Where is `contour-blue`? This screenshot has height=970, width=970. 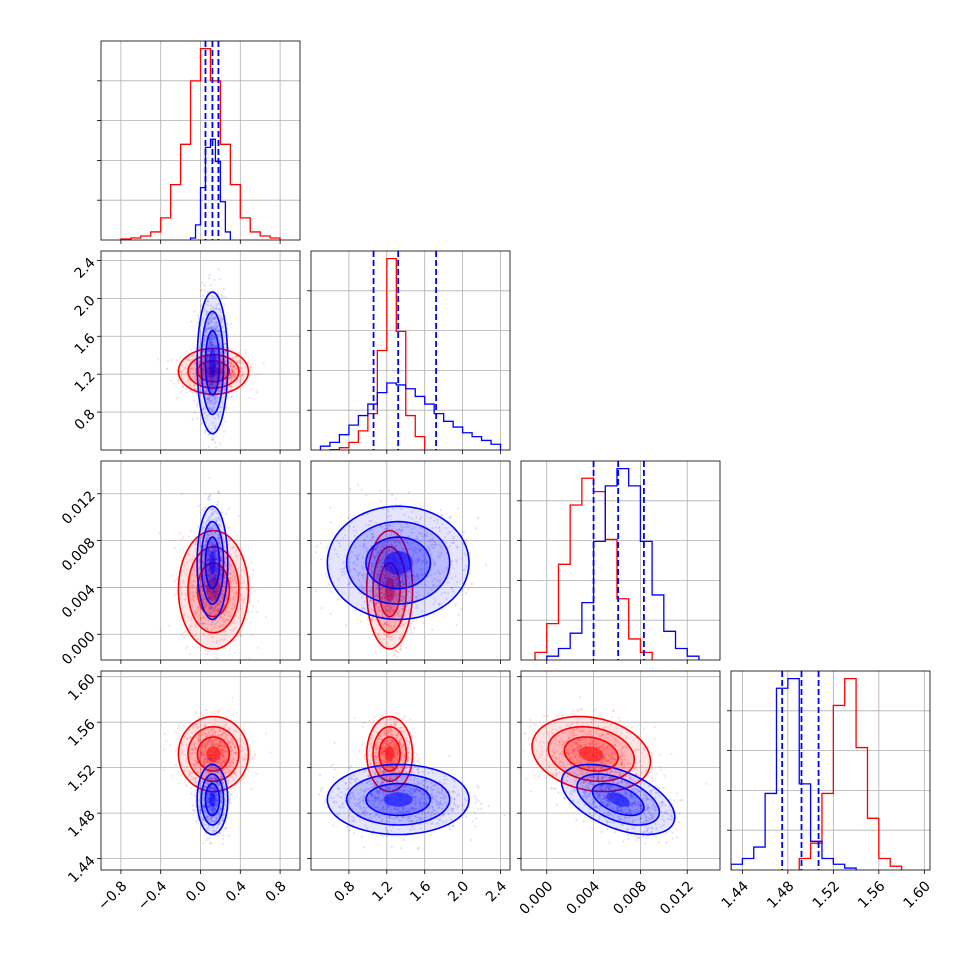
contour-blue is located at coordinates (212, 363).